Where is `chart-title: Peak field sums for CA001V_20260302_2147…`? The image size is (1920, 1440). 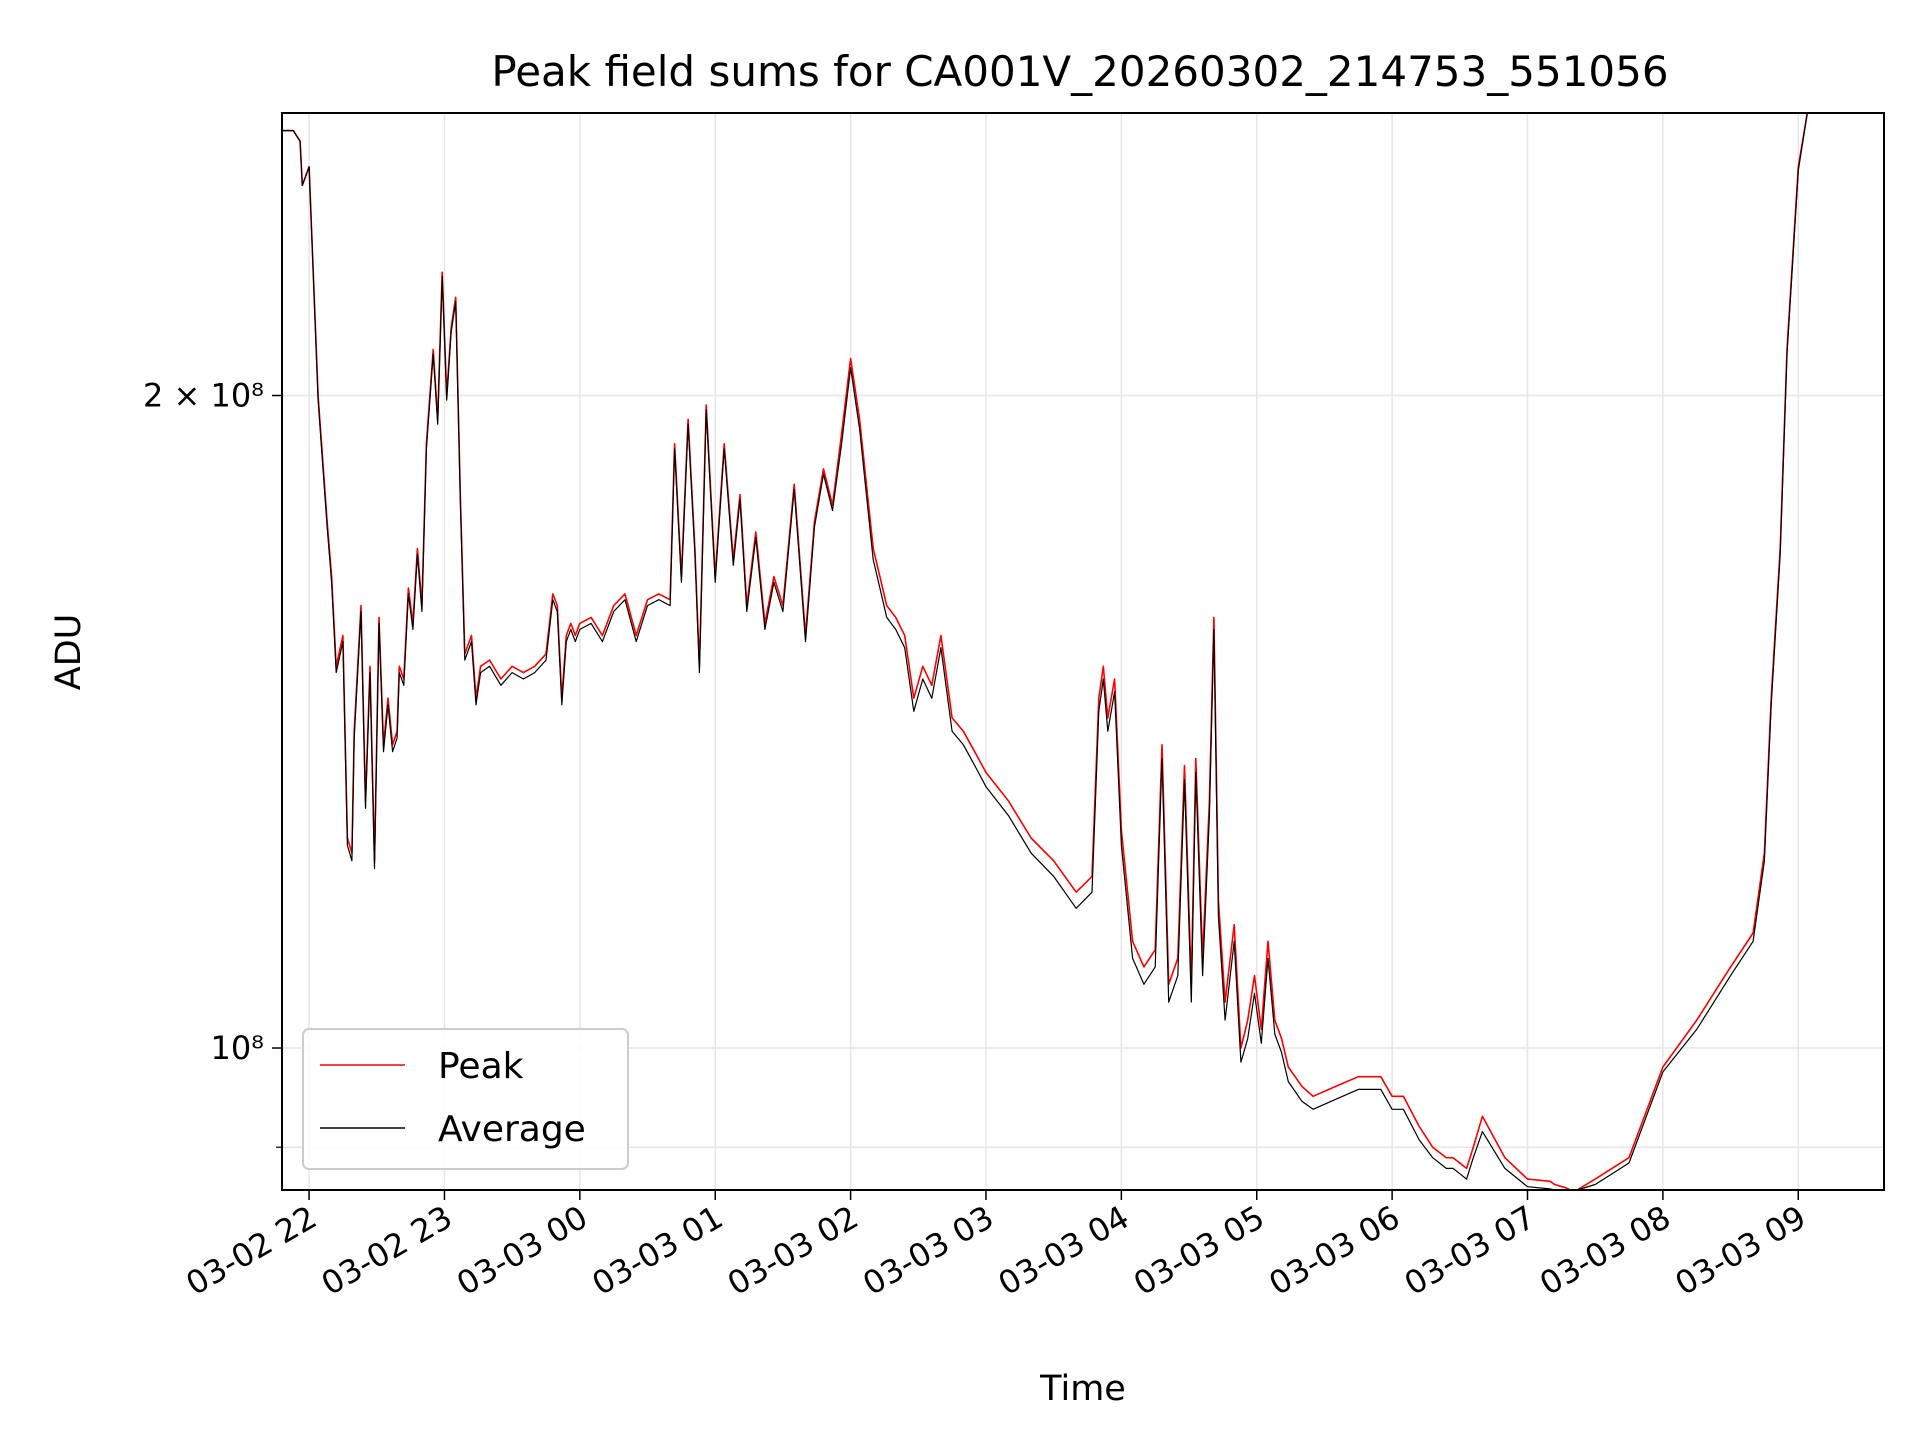 chart-title: Peak field sums for CA001V_20260302_2147… is located at coordinates (1079, 71).